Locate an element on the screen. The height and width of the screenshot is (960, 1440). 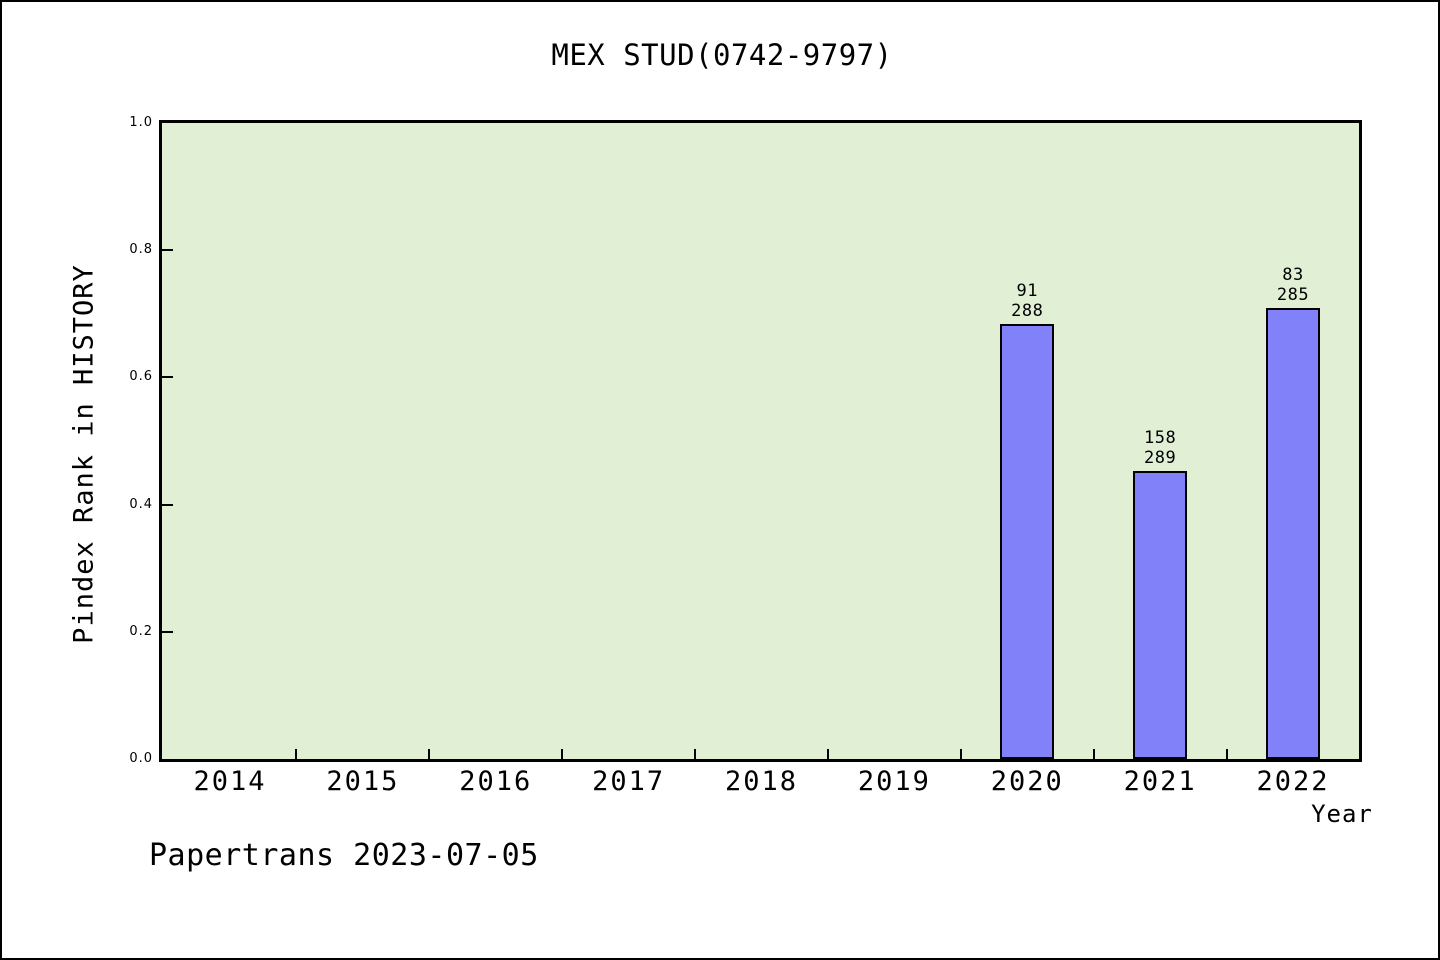
bar-value-label-2021: 158 289 is located at coordinates (1160, 448).